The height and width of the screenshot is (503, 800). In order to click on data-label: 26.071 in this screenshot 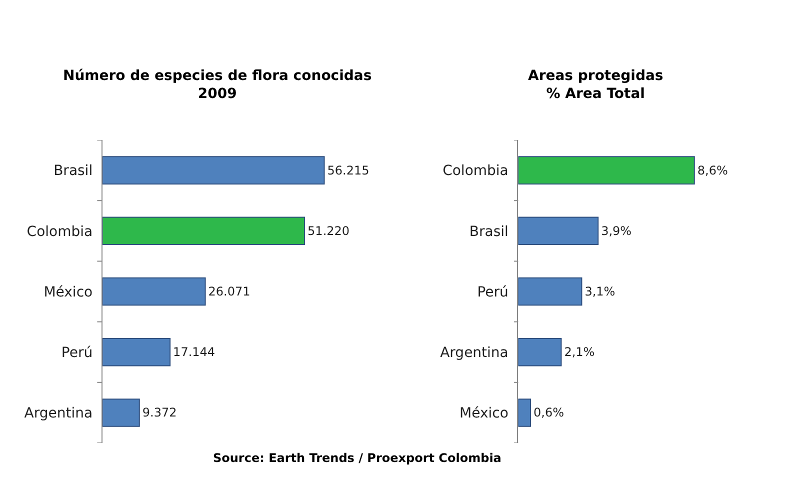, I will do `click(229, 291)`.